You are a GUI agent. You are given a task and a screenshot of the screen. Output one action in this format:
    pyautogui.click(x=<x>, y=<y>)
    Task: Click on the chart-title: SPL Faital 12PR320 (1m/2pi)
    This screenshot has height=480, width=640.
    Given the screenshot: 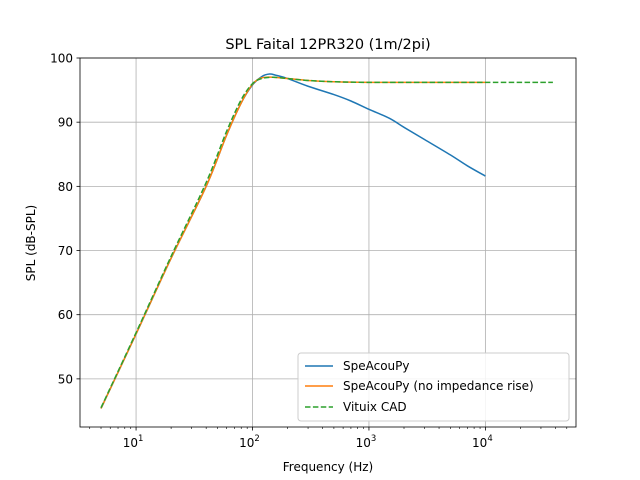 What is the action you would take?
    pyautogui.click(x=327, y=45)
    